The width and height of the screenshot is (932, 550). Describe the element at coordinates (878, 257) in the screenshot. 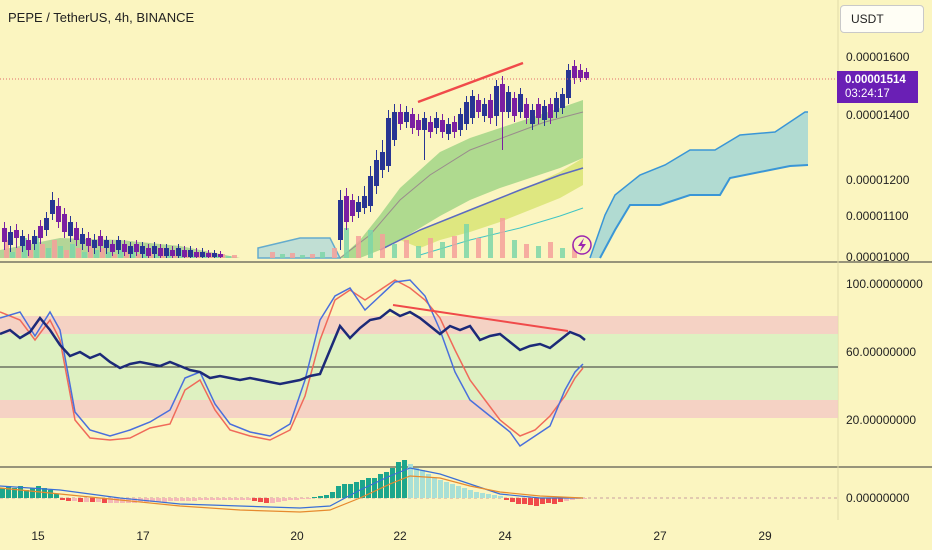

I see `price-tick-label: 0.00001000` at that location.